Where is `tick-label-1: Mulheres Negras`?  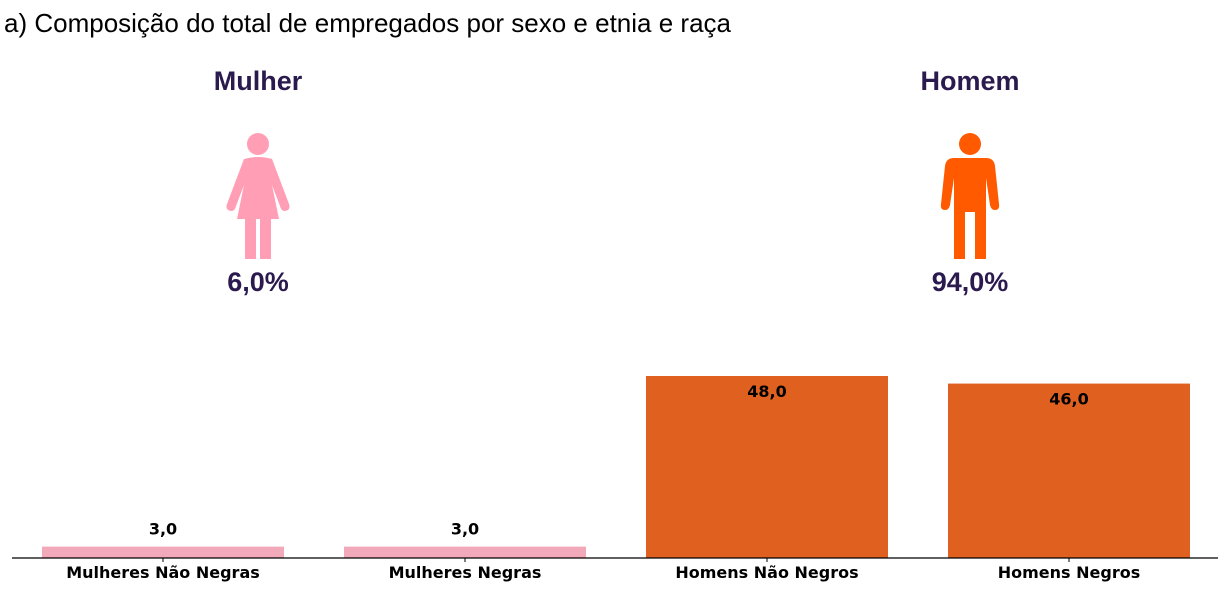
tick-label-1: Mulheres Negras is located at coordinates (465, 572).